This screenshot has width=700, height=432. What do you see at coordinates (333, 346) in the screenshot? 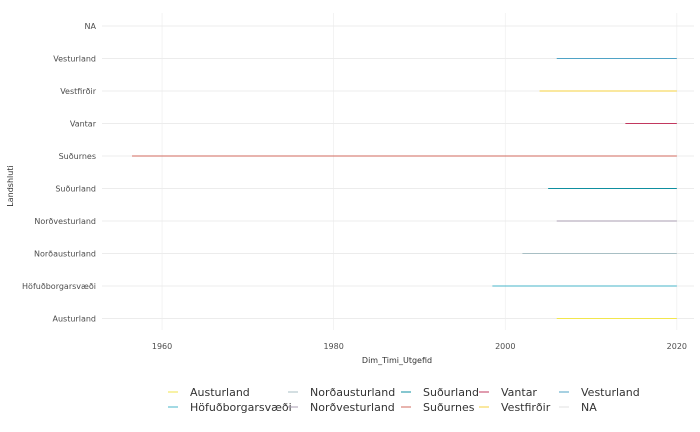
I see `x-tick-label: 1980` at bounding box center [333, 346].